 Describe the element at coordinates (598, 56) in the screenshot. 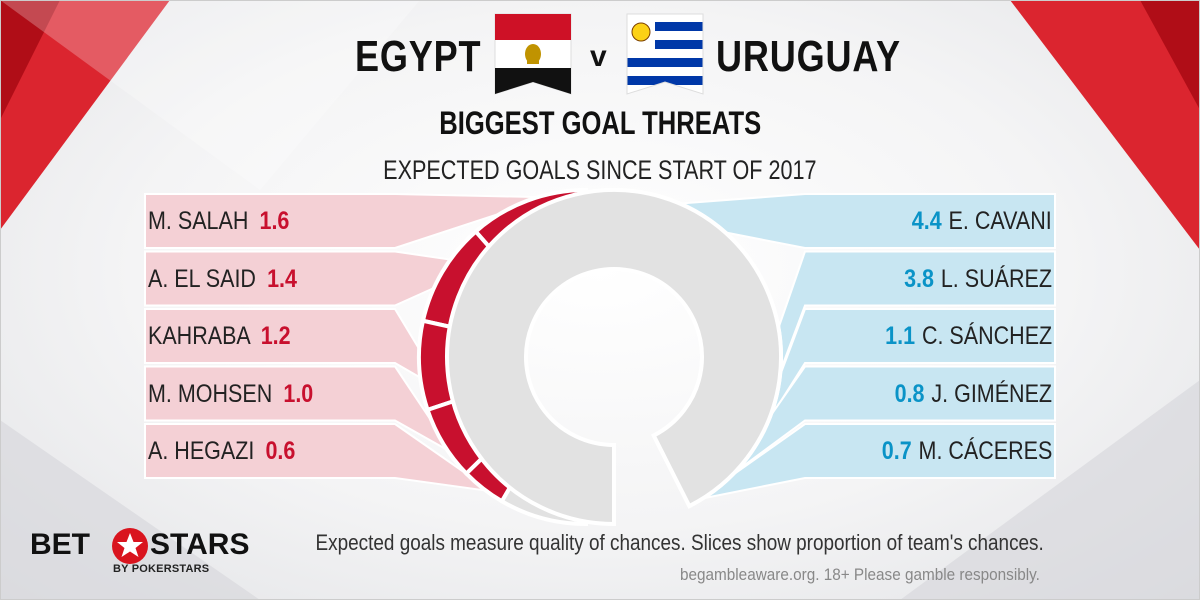

I see `versus-label: v` at that location.